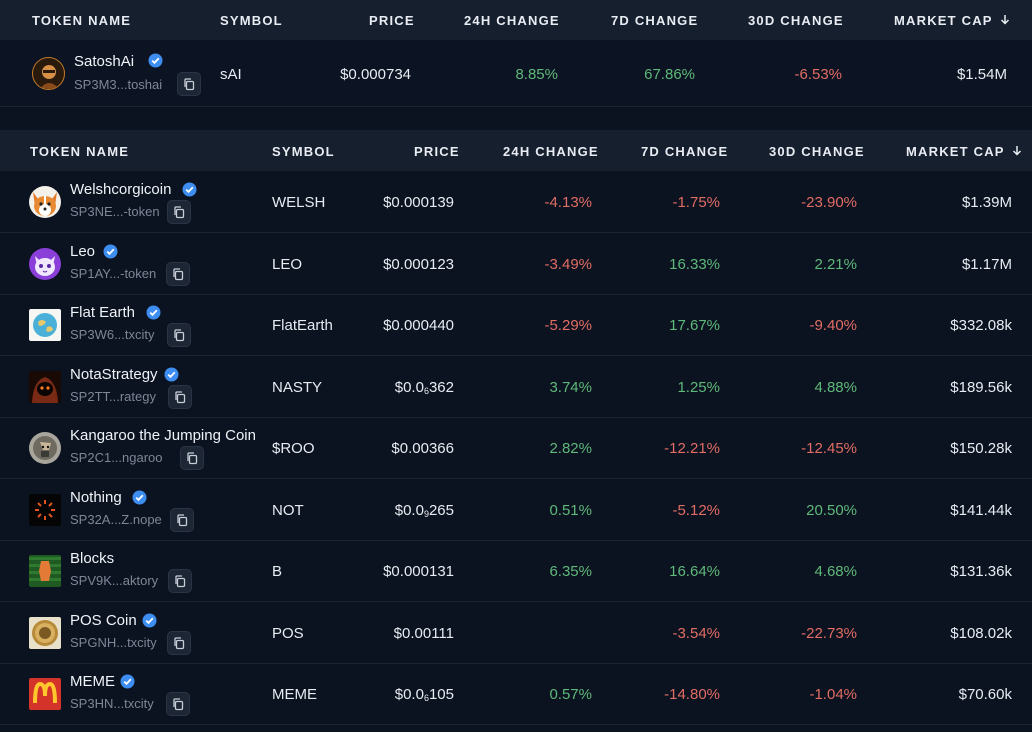 The width and height of the screenshot is (1032, 732). Describe the element at coordinates (45, 325) in the screenshot. I see `flat-earth-avatar-icon` at that location.